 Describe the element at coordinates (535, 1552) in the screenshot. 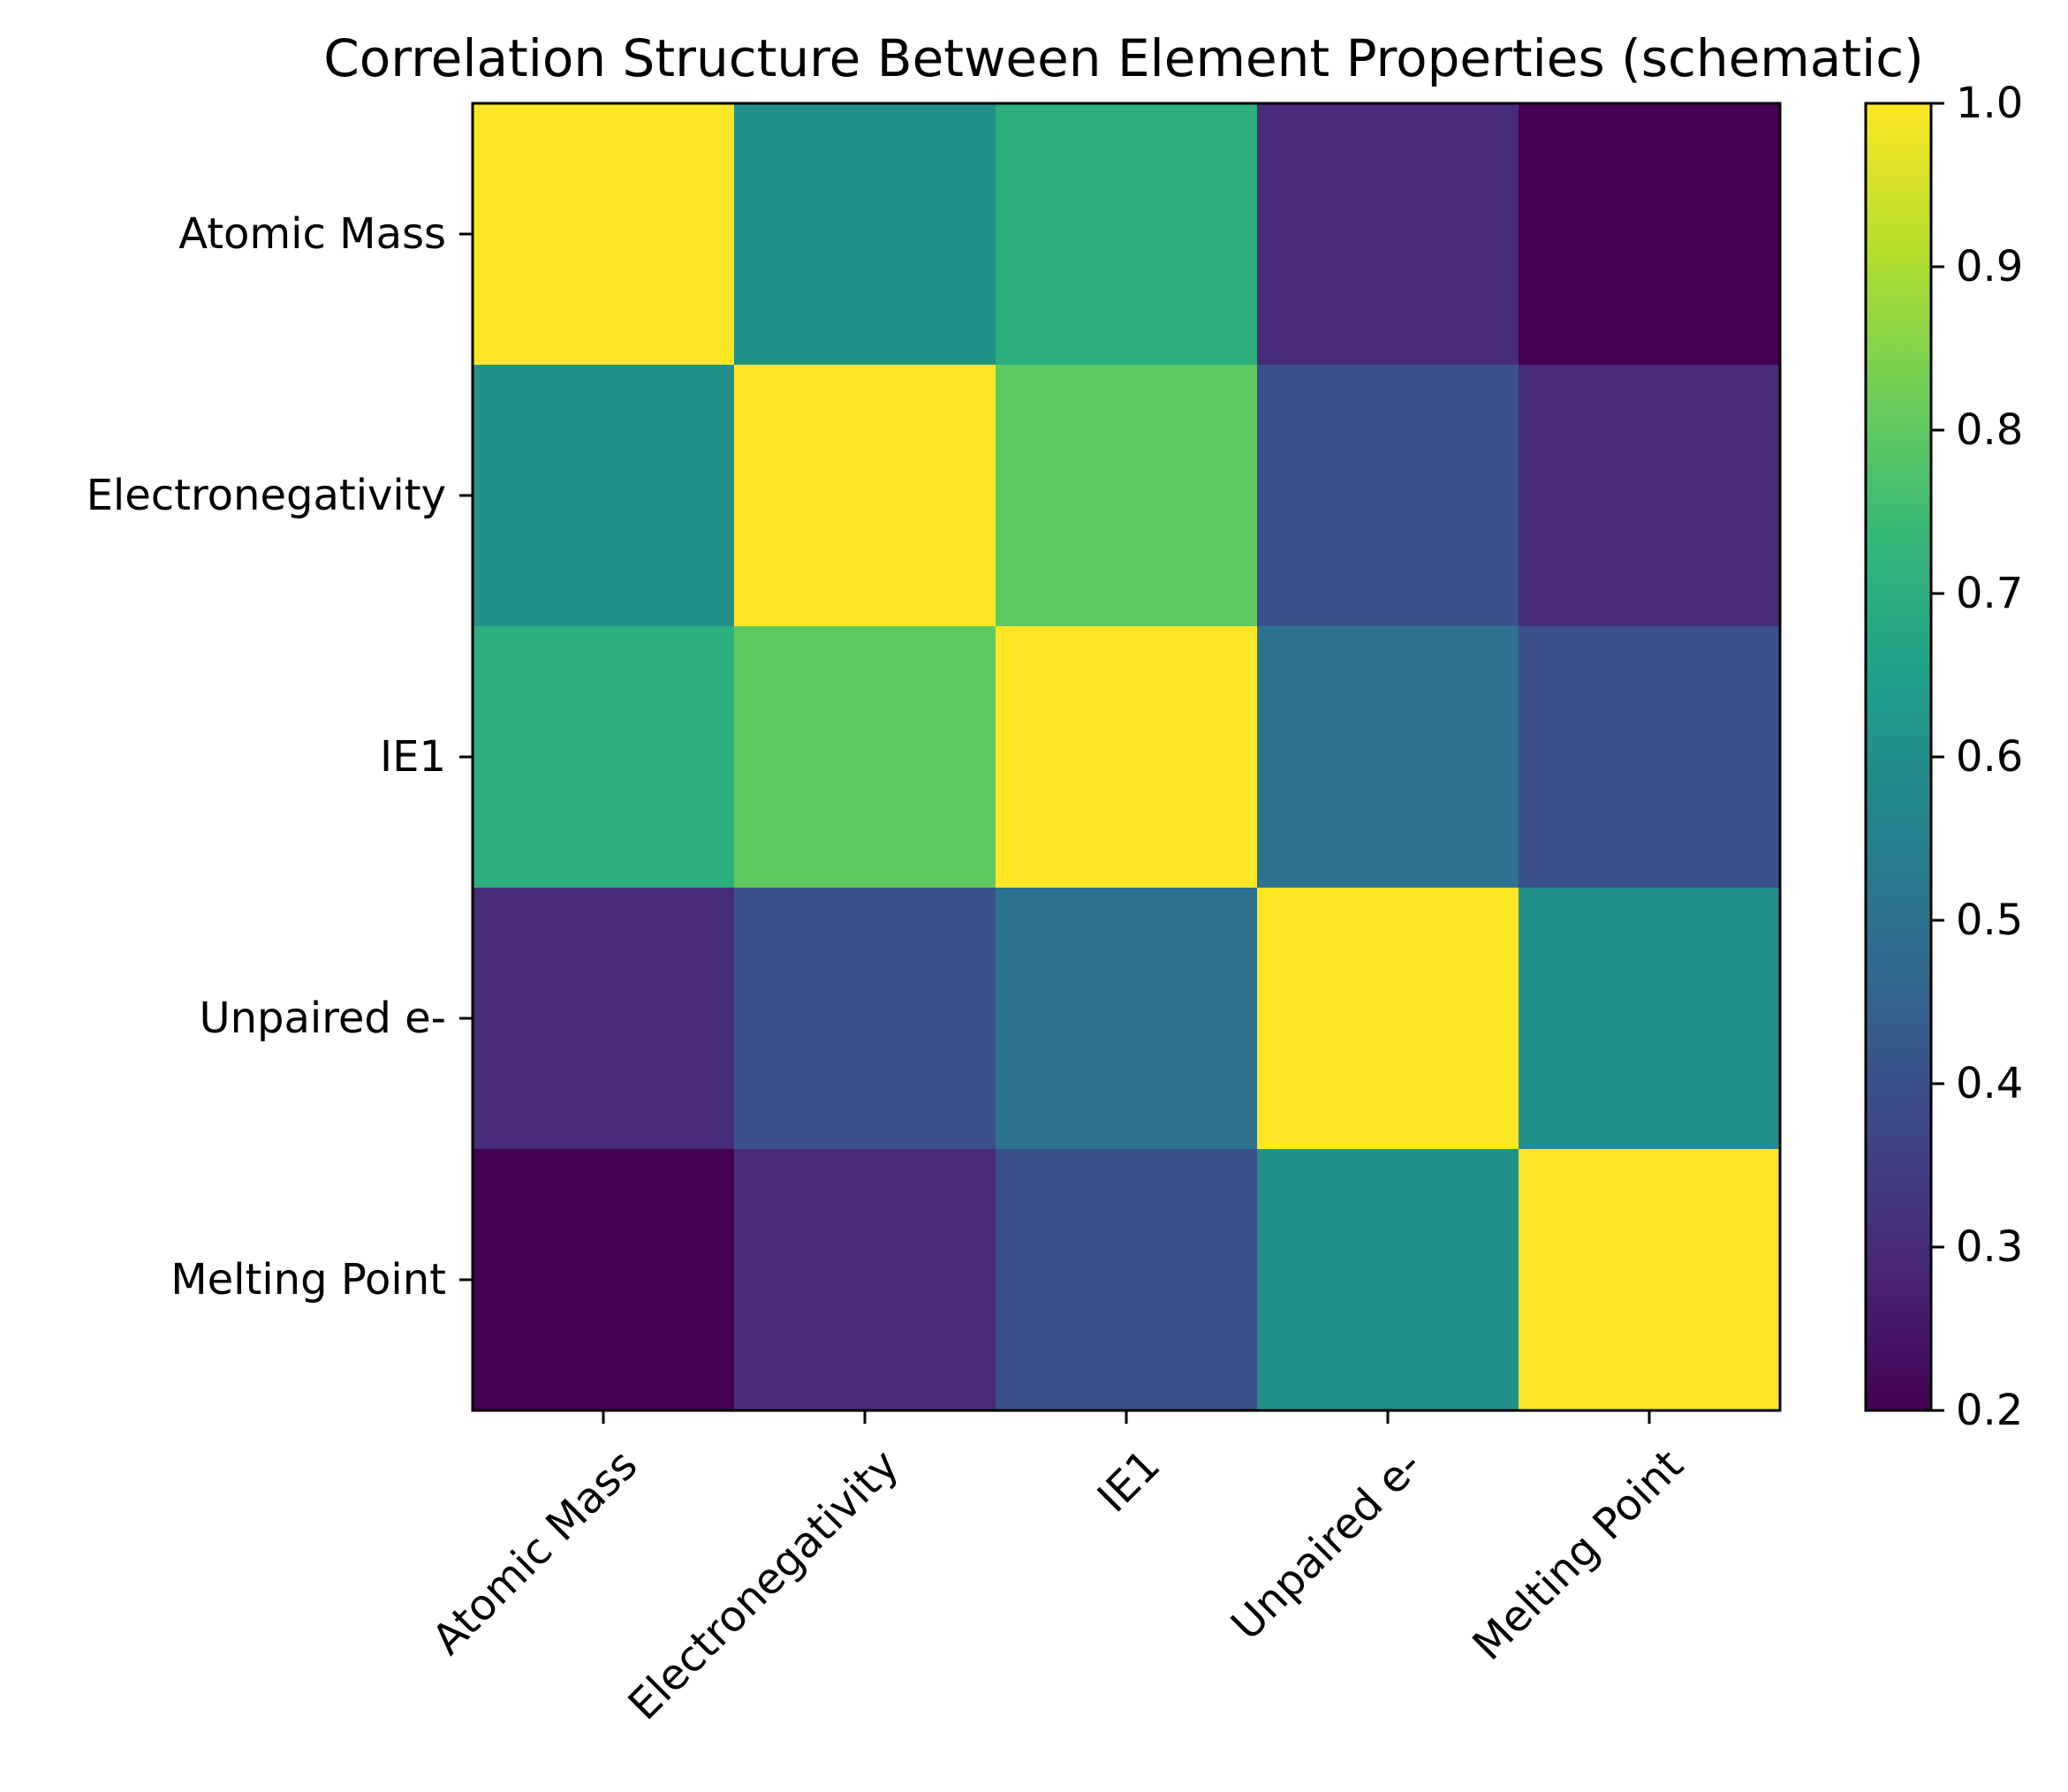

I see `x-tick-label: Atomic Mass` at that location.